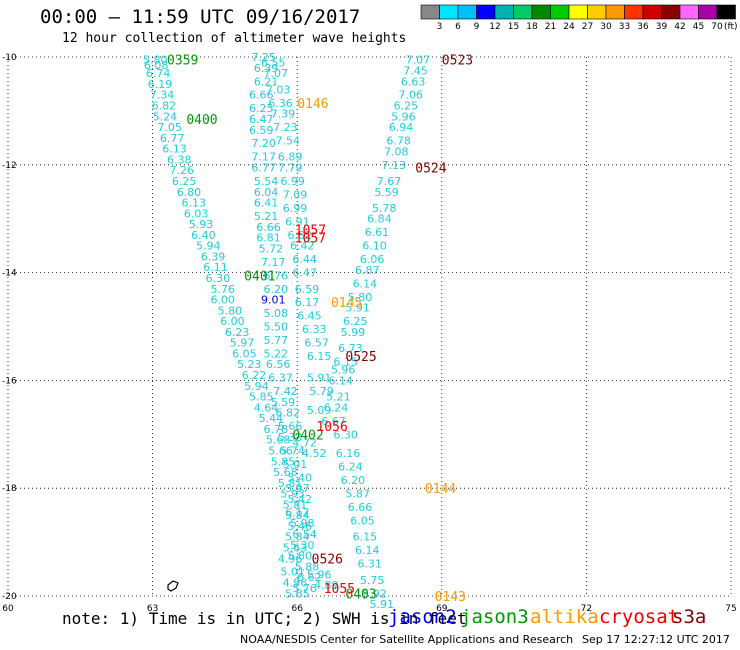  What do you see at coordinates (440, 27) in the screenshot?
I see `legend-level: 3` at bounding box center [440, 27].